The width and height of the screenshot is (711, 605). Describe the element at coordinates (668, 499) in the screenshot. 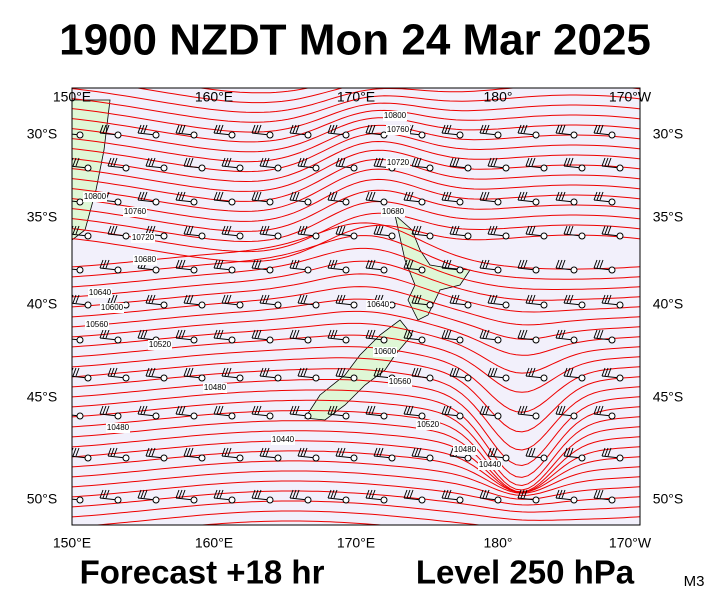

I see `lat-label: 50°S` at that location.